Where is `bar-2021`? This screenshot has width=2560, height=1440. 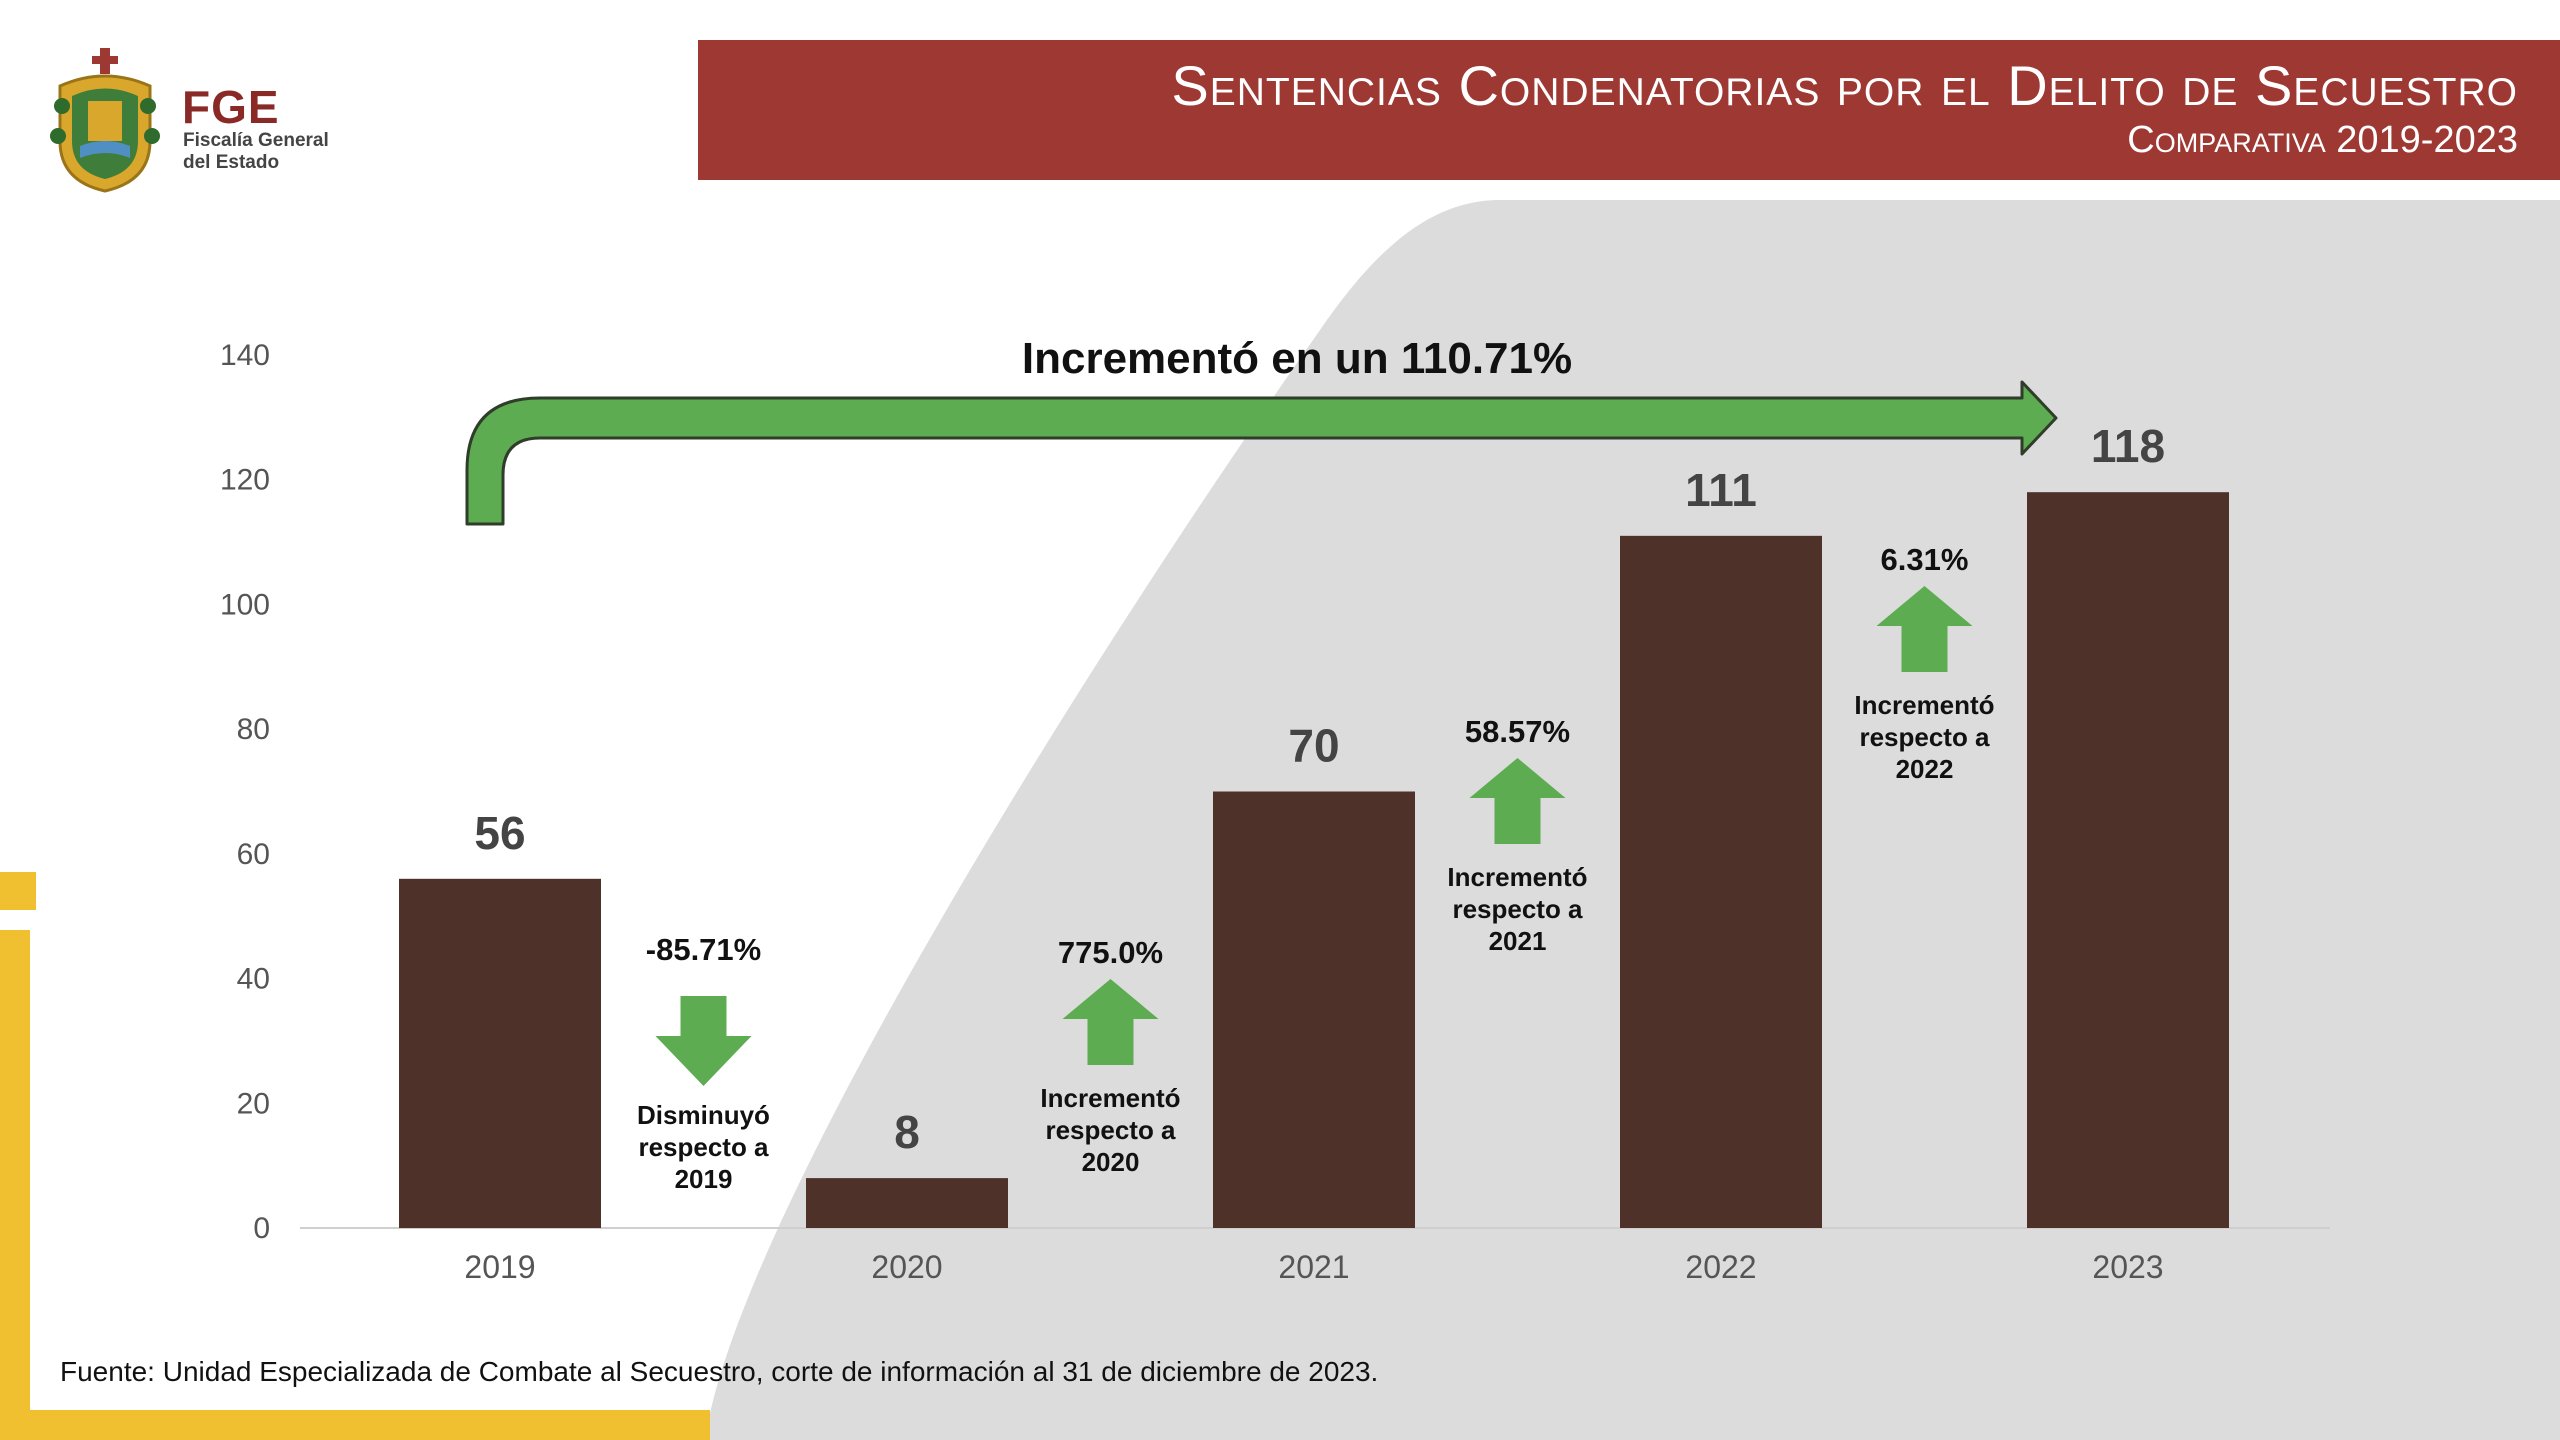 bar-2021 is located at coordinates (1314, 1009).